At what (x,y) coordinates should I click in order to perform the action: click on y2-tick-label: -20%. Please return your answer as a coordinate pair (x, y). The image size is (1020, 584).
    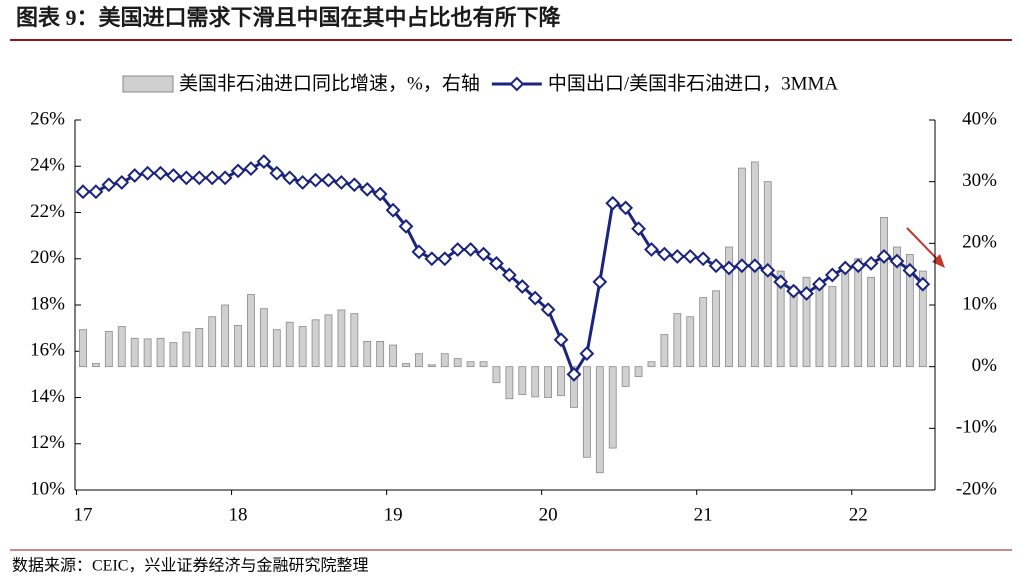
    Looking at the image, I should click on (976, 488).